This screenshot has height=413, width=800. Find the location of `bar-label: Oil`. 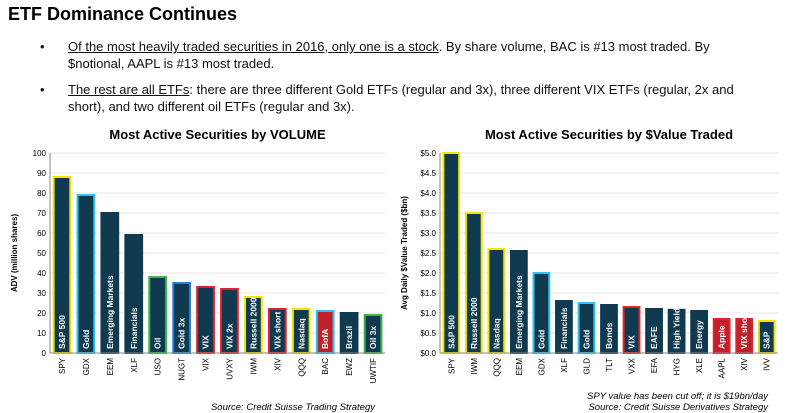

bar-label: Oil is located at coordinates (158, 343).